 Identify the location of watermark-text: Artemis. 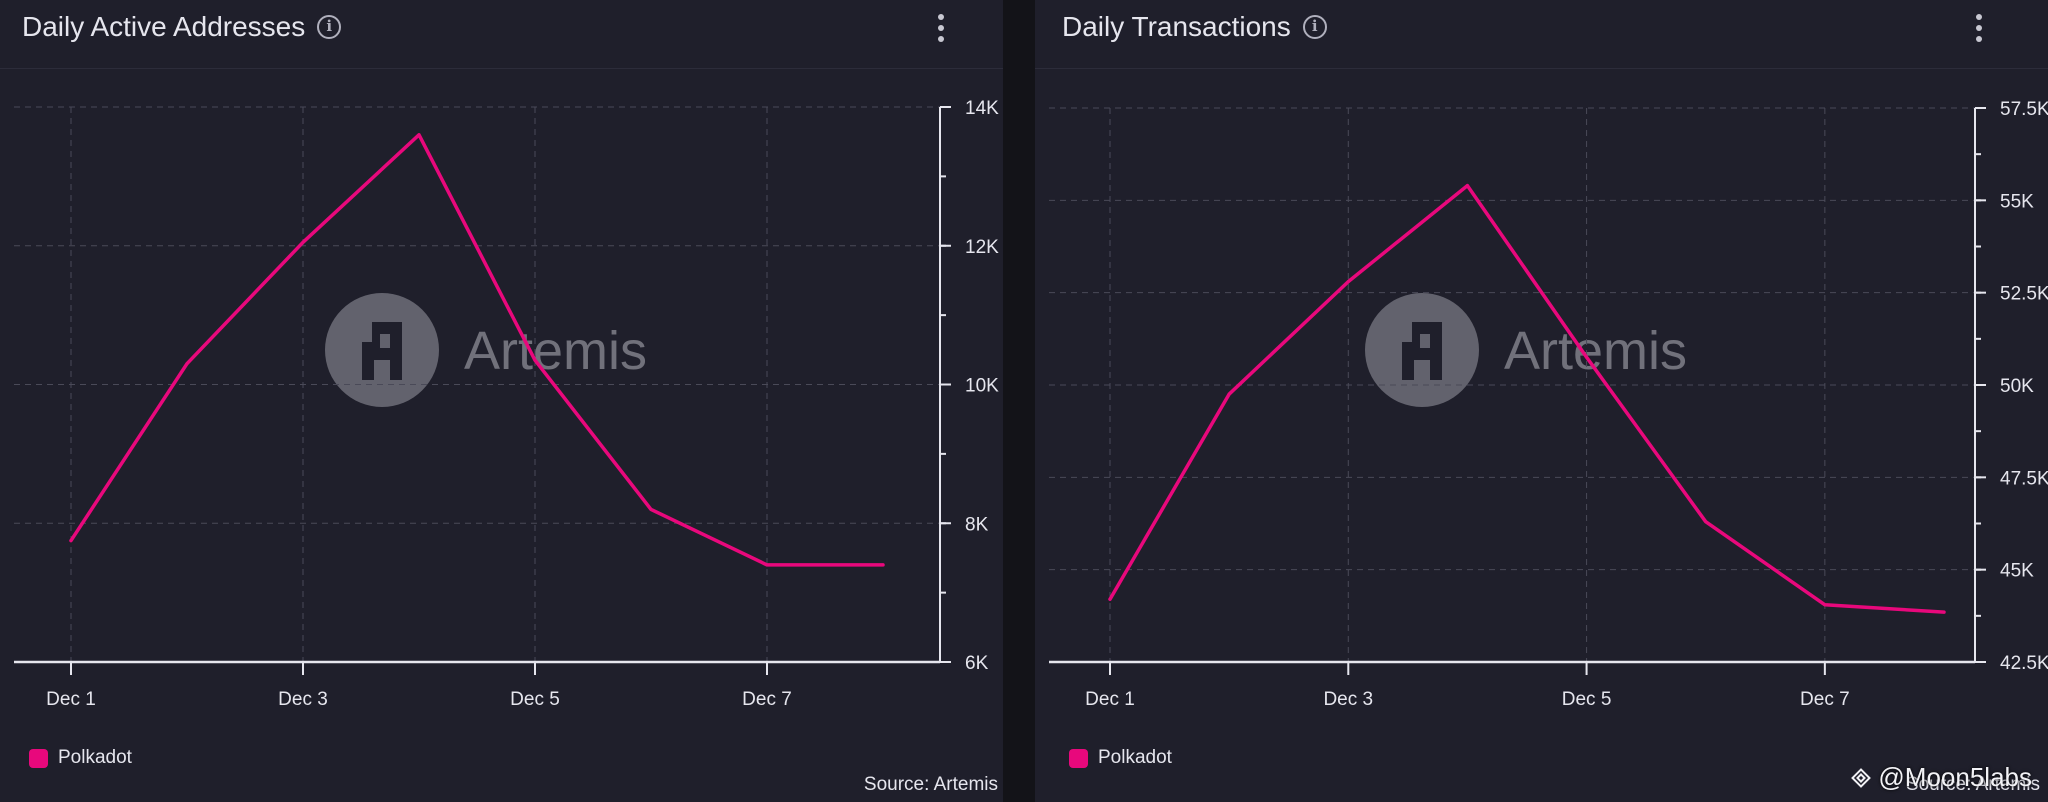
(555, 351).